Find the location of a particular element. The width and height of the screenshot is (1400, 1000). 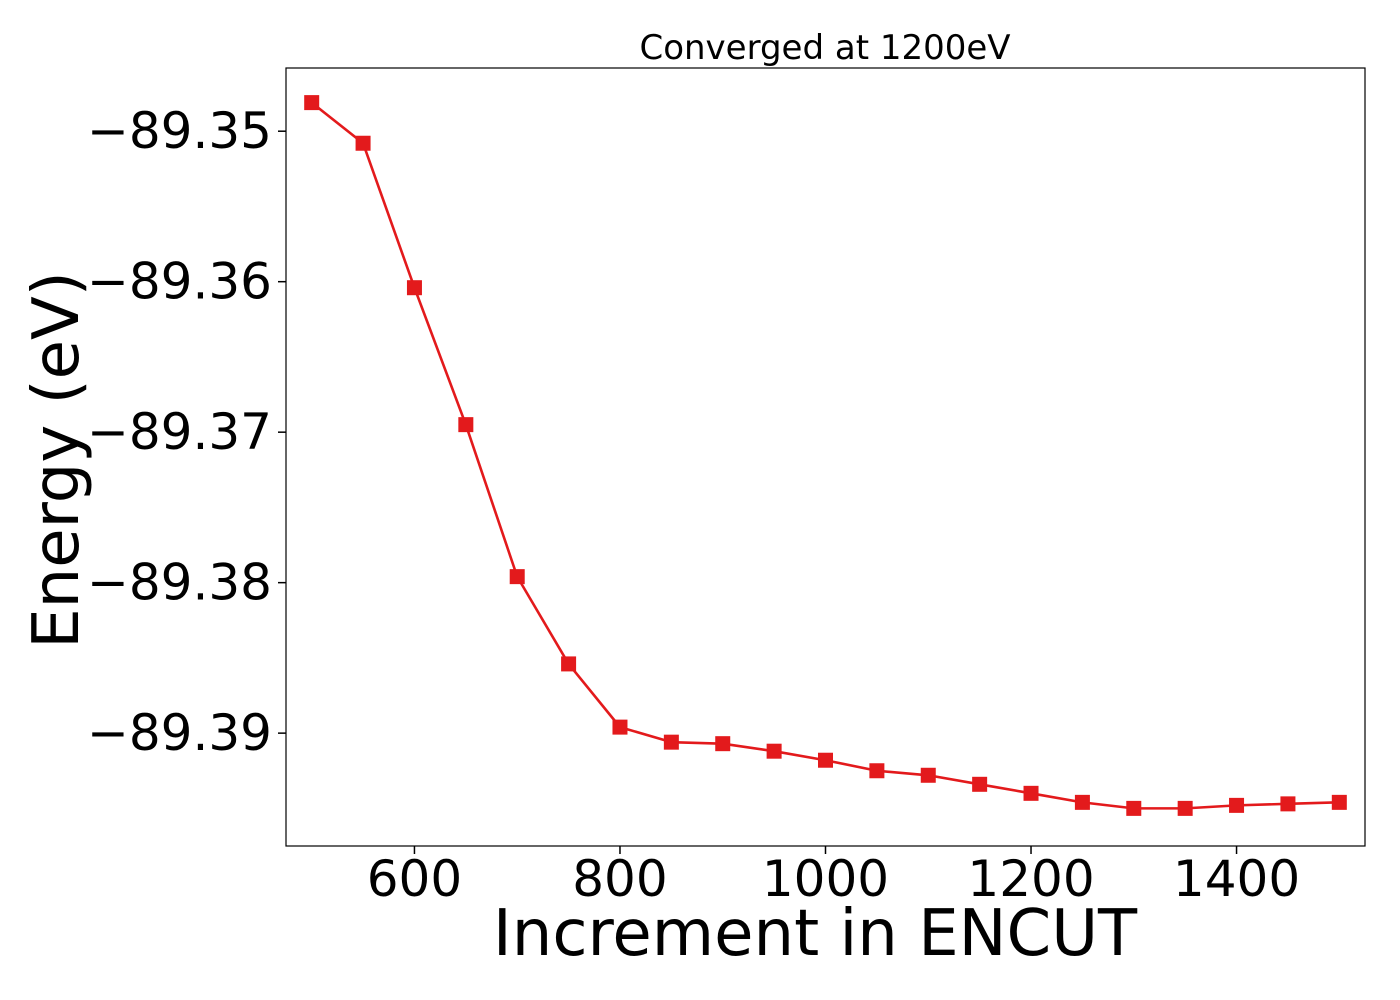

y-tick-label: −89.36 is located at coordinates (179, 282).